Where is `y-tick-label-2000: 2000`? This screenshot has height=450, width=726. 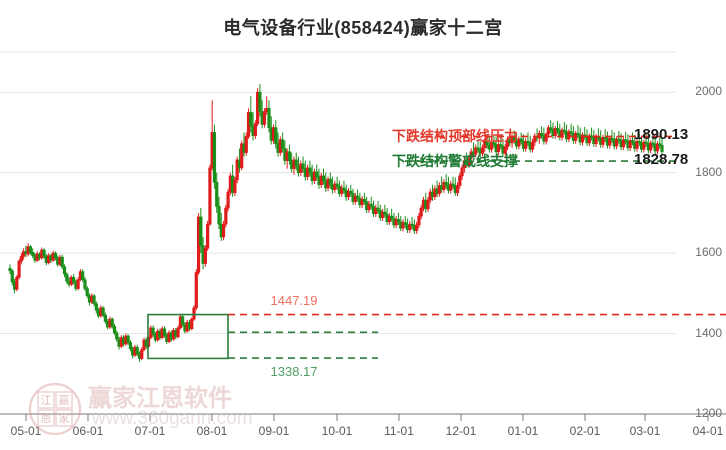
y-tick-label-2000: 2000 is located at coordinates (708, 91).